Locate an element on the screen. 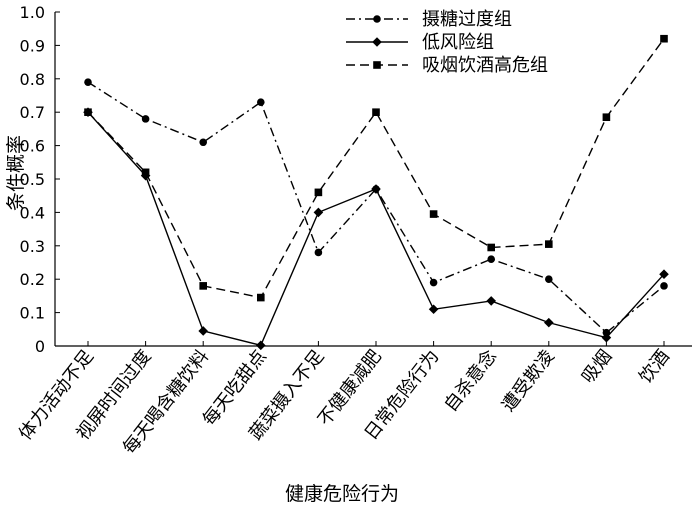 The width and height of the screenshot is (700, 506). x-tick-label: 饮酒 is located at coordinates (654, 366).